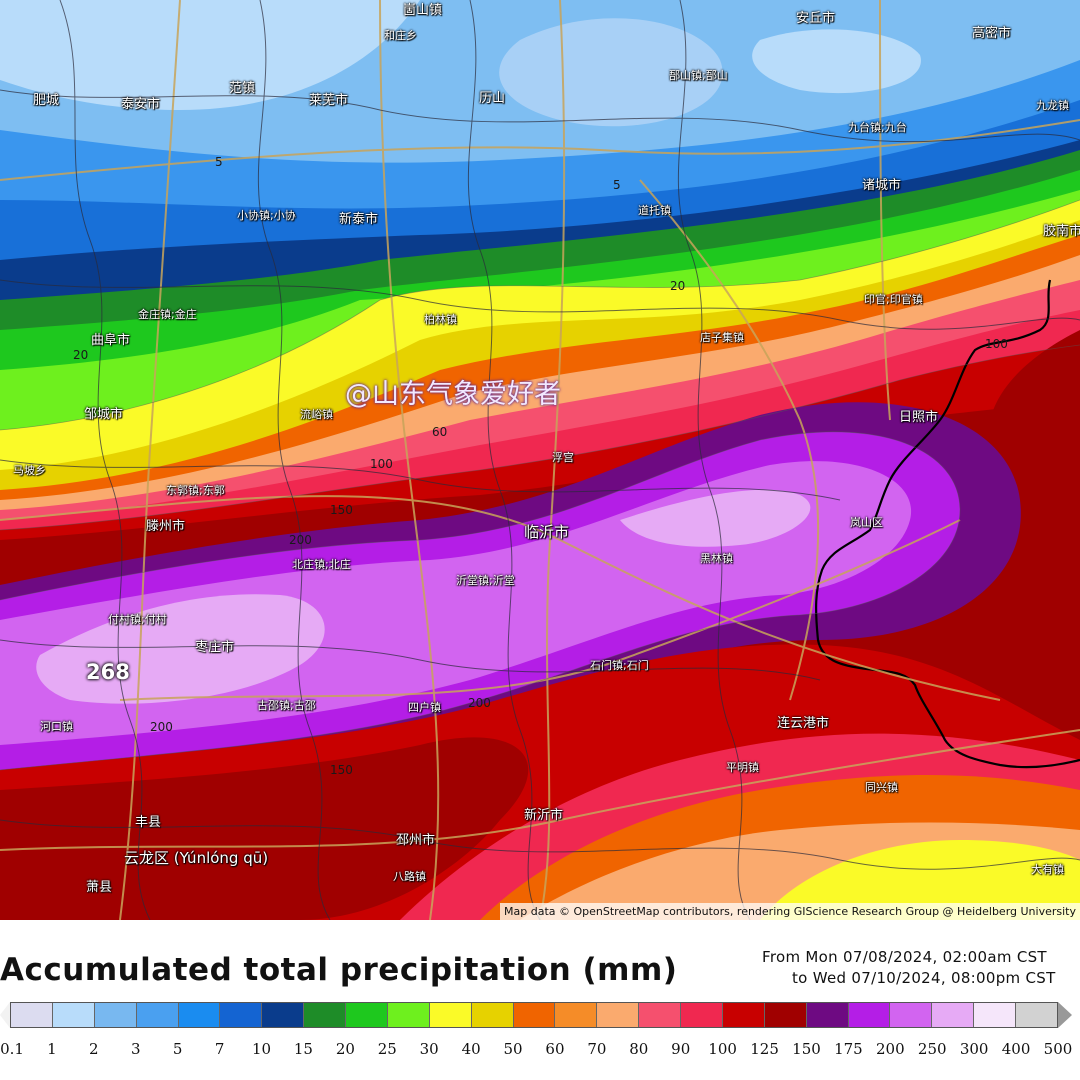 The width and height of the screenshot is (1080, 1080). Describe the element at coordinates (485, 580) in the screenshot. I see `city-label: 沂堂镇;沂堂` at that location.